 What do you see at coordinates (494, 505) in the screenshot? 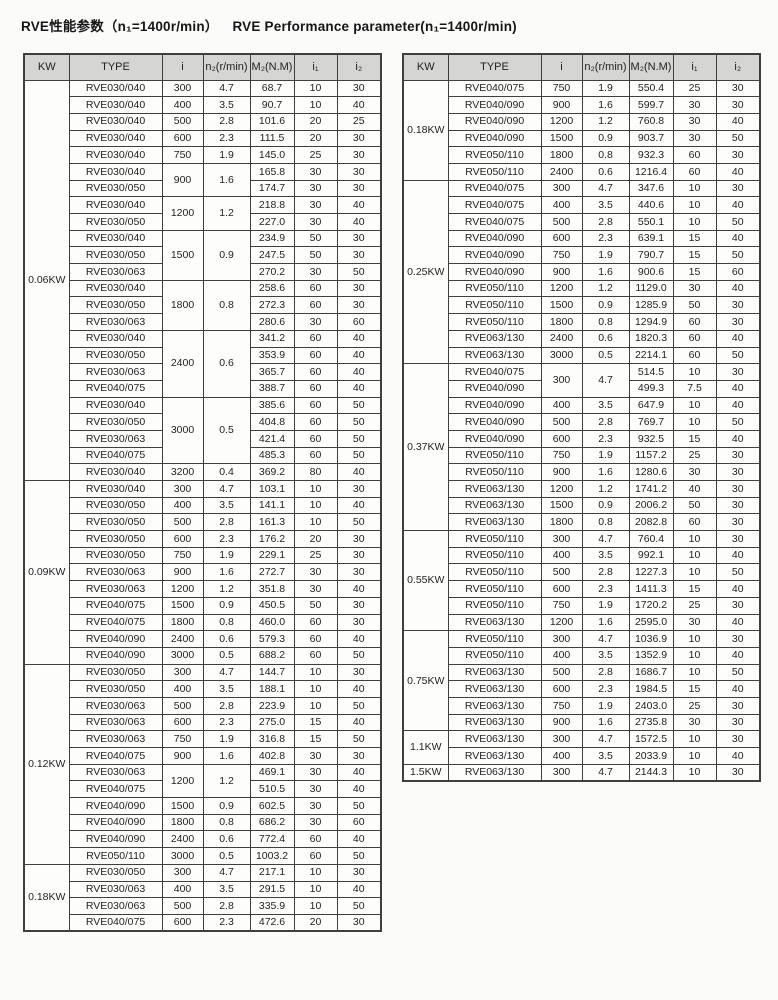
I see `type-cell: RVE063/130` at bounding box center [494, 505].